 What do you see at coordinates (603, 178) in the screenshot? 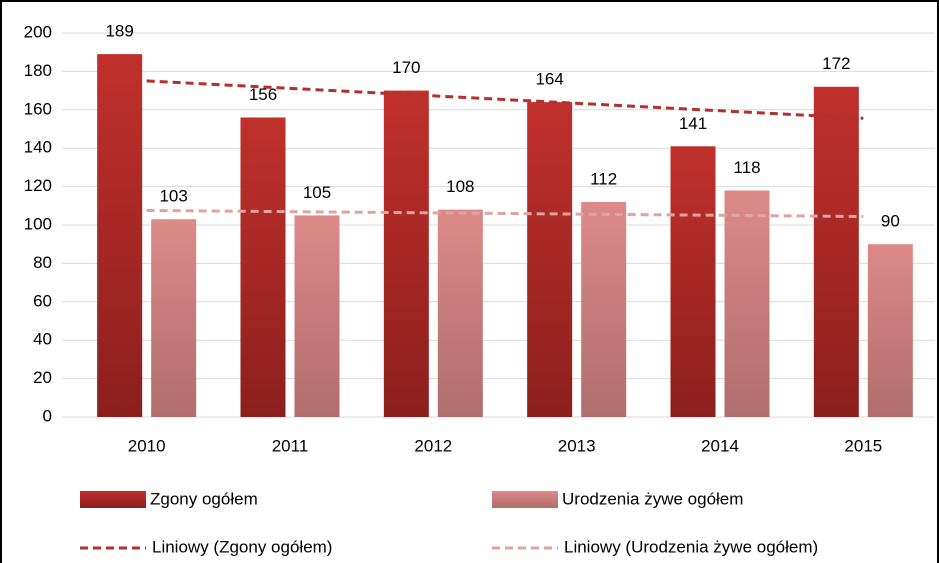
I see `data-label: 112` at bounding box center [603, 178].